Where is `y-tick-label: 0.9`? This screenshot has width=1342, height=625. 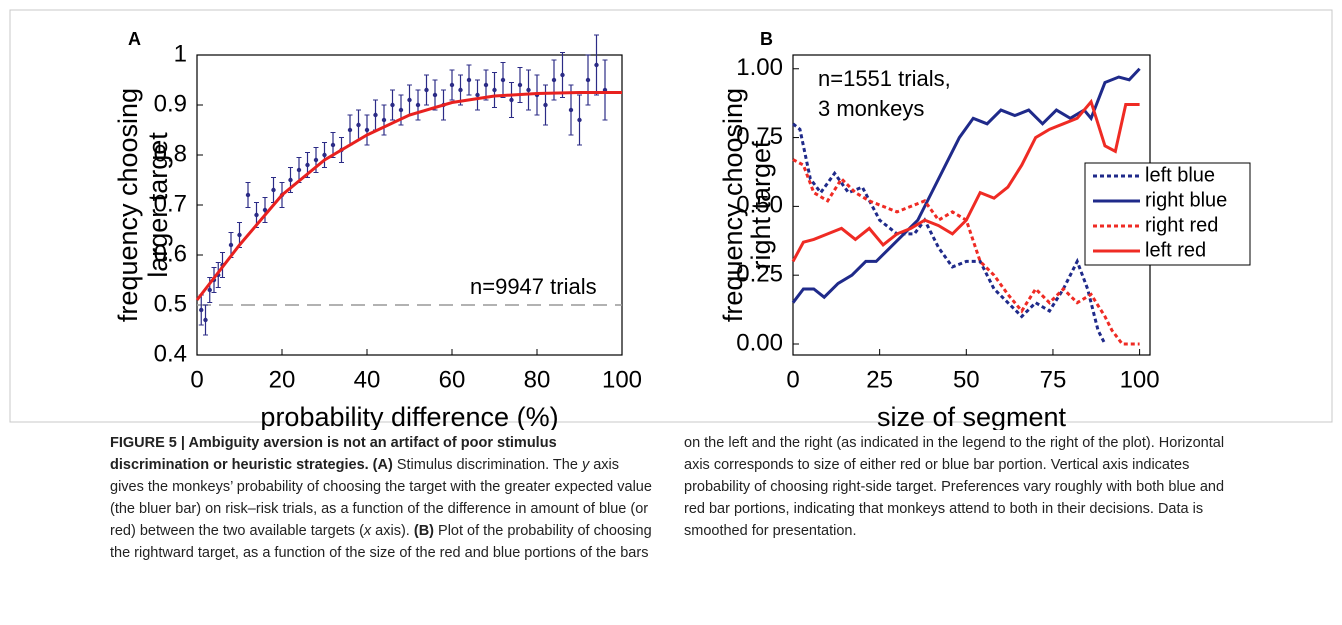 y-tick-label: 0.9 is located at coordinates (170, 103).